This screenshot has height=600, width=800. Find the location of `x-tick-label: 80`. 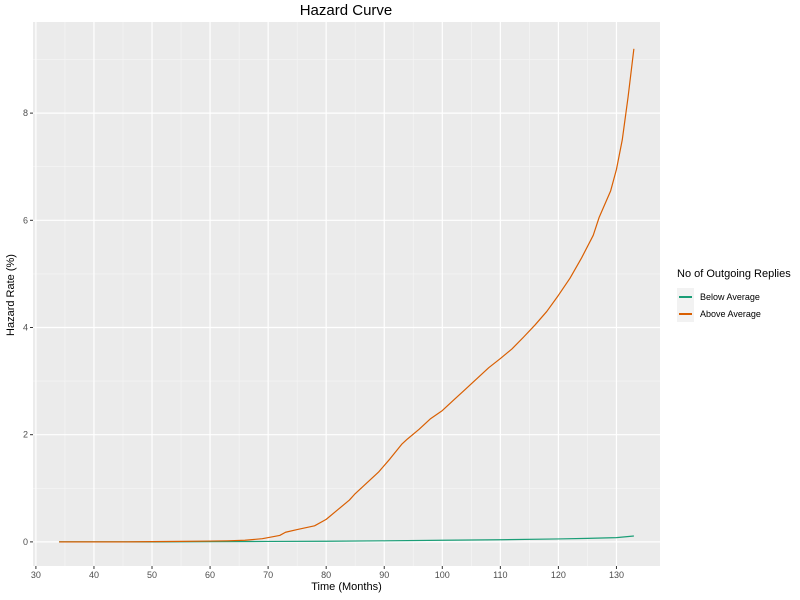

x-tick-label: 80 is located at coordinates (326, 575).